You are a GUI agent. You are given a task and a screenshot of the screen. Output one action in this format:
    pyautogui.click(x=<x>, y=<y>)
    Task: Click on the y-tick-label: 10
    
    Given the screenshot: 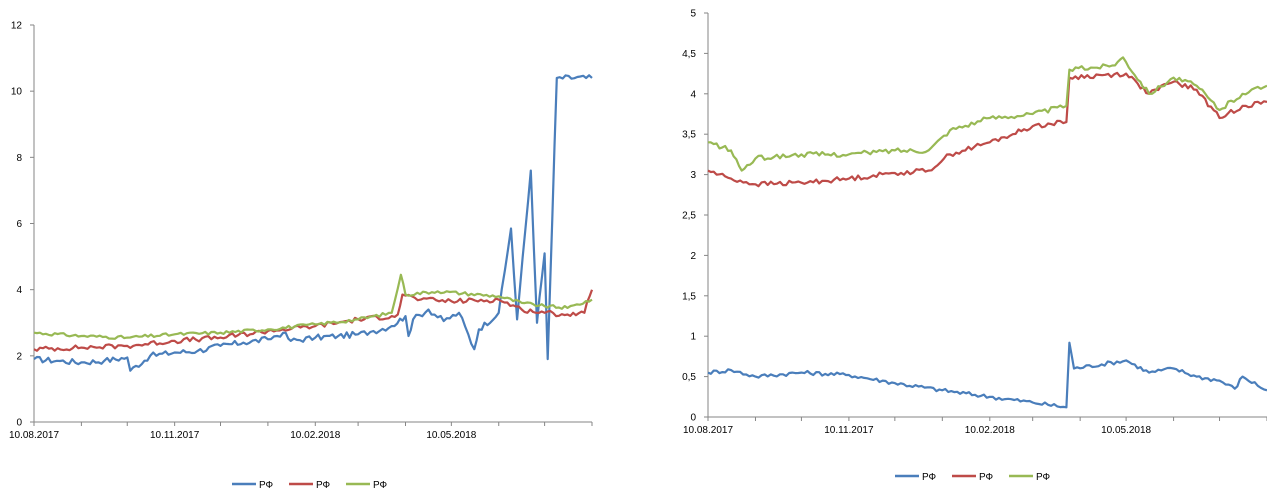 What is the action you would take?
    pyautogui.click(x=17, y=92)
    